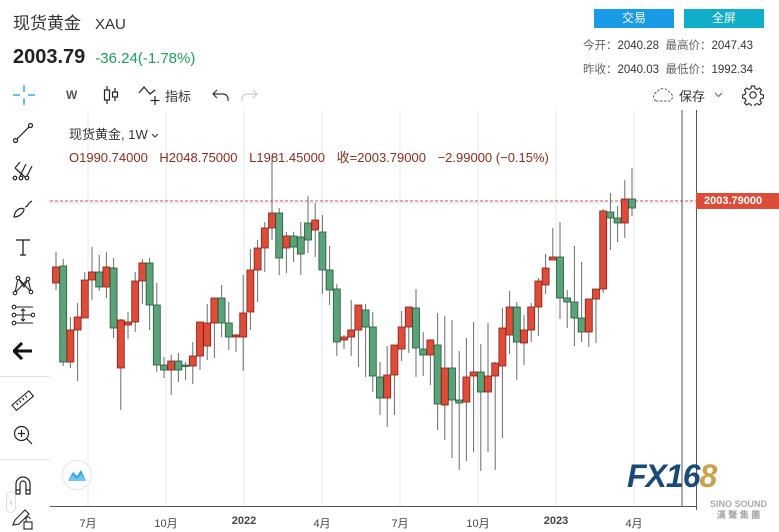 This screenshot has height=532, width=779. What do you see at coordinates (49, 57) in the screenshot?
I see `last-price: 2003.79` at bounding box center [49, 57].